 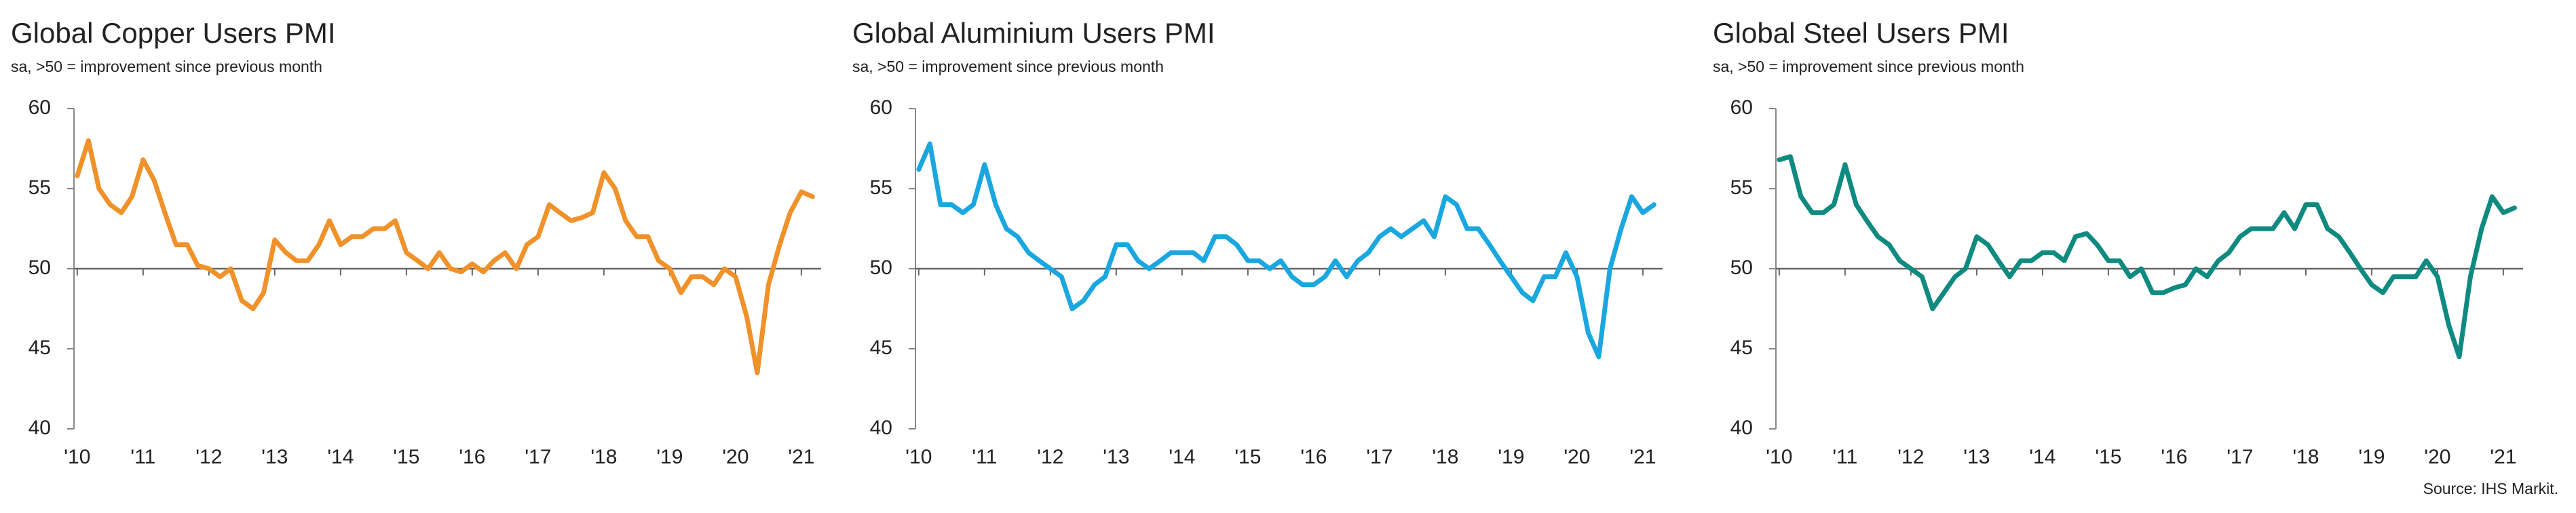 What do you see at coordinates (1033, 33) in the screenshot?
I see `chart-title: Global Aluminium Users PMI` at bounding box center [1033, 33].